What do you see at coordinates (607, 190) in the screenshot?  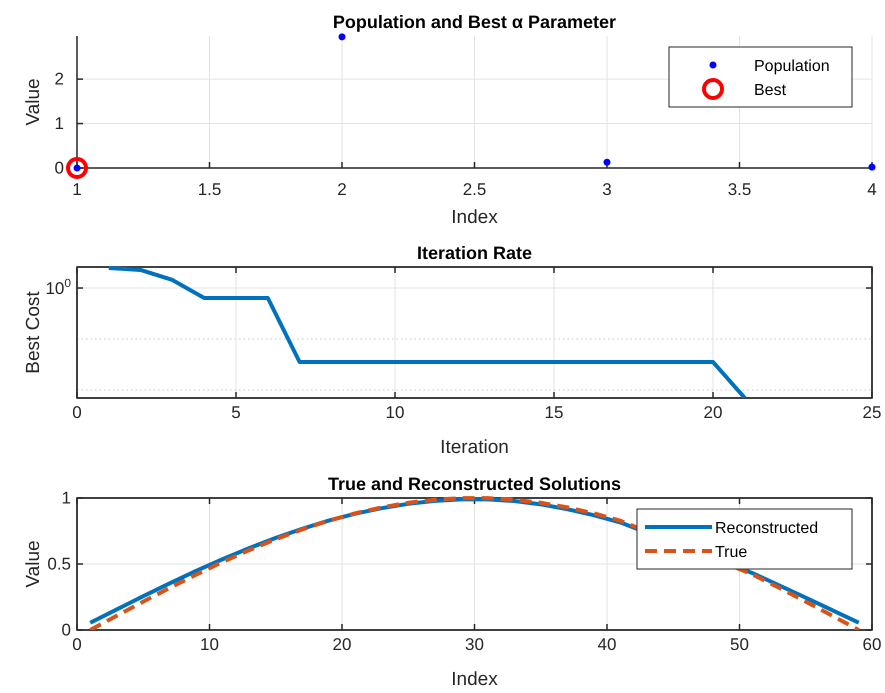 I see `x-tick-label: 3` at bounding box center [607, 190].